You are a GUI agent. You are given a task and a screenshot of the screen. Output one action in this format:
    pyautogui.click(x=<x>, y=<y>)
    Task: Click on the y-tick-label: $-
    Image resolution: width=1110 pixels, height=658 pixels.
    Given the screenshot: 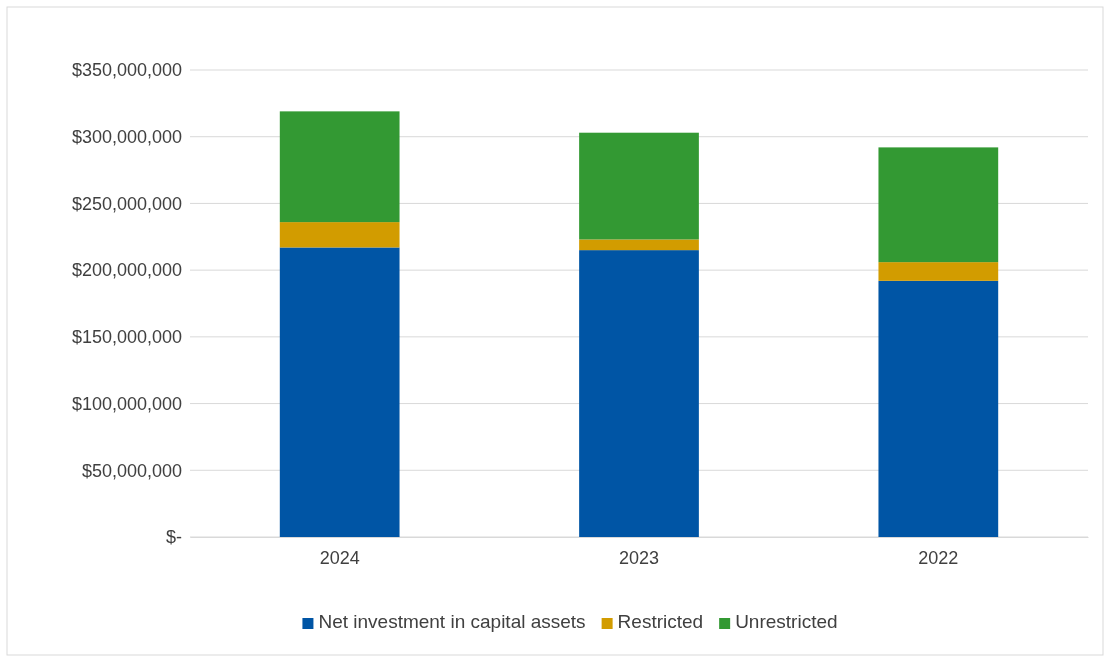 What is the action you would take?
    pyautogui.click(x=173, y=537)
    